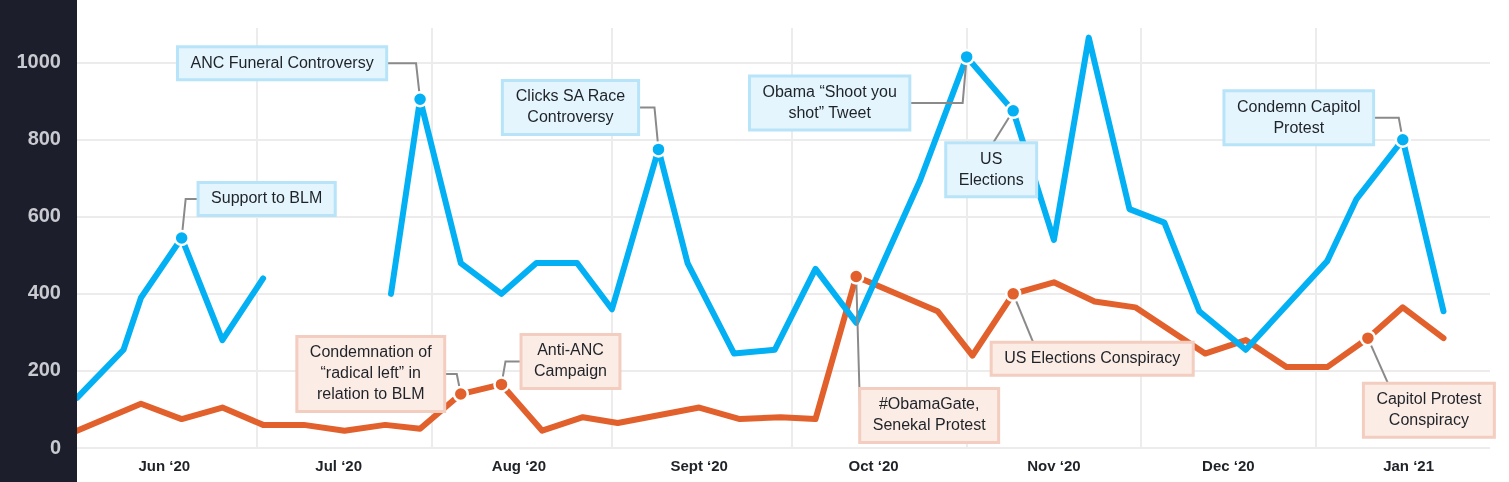 The image size is (1509, 482). Describe the element at coordinates (1429, 409) in the screenshot. I see `annotation: Capitol Protest Conspiracy` at that location.